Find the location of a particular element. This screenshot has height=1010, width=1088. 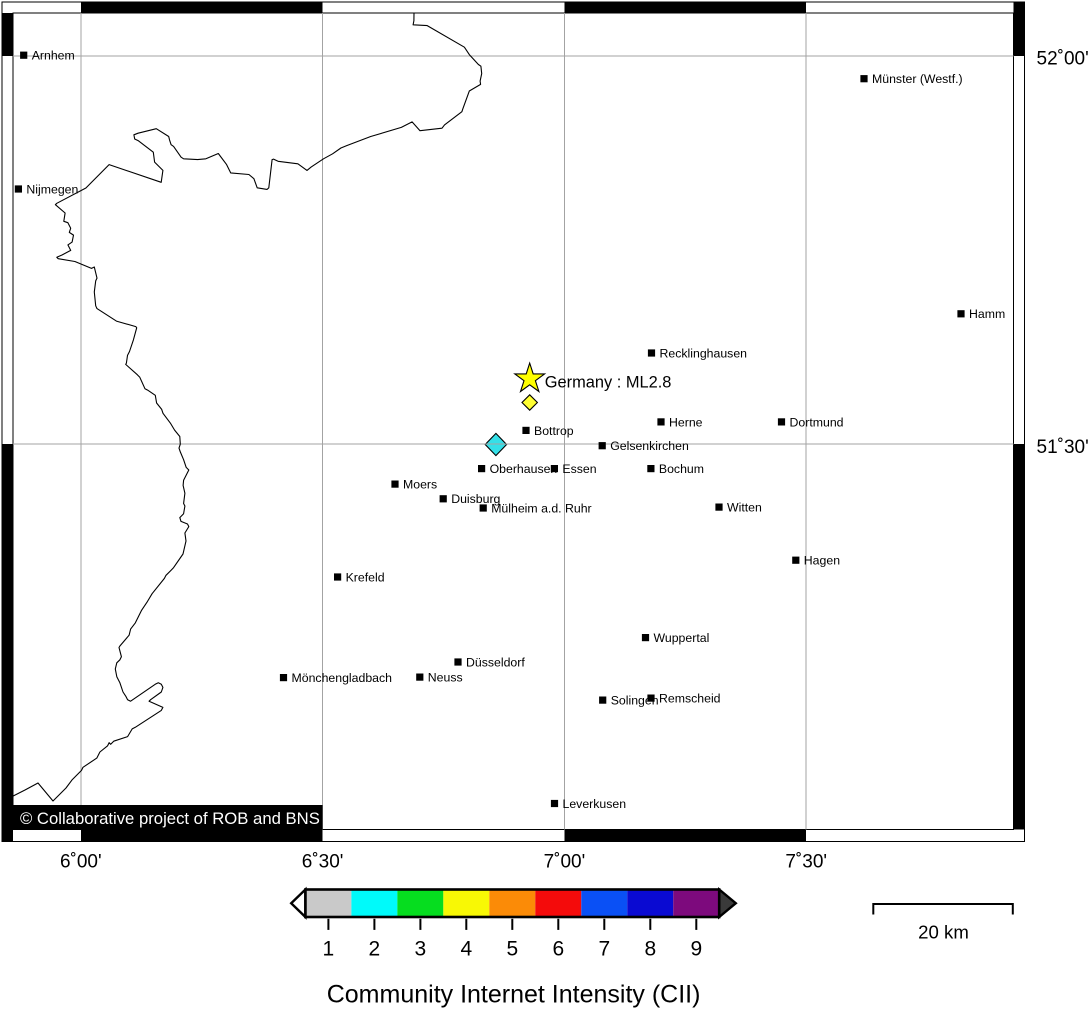

svg-text: Wuppertal is located at coordinates (682, 638).